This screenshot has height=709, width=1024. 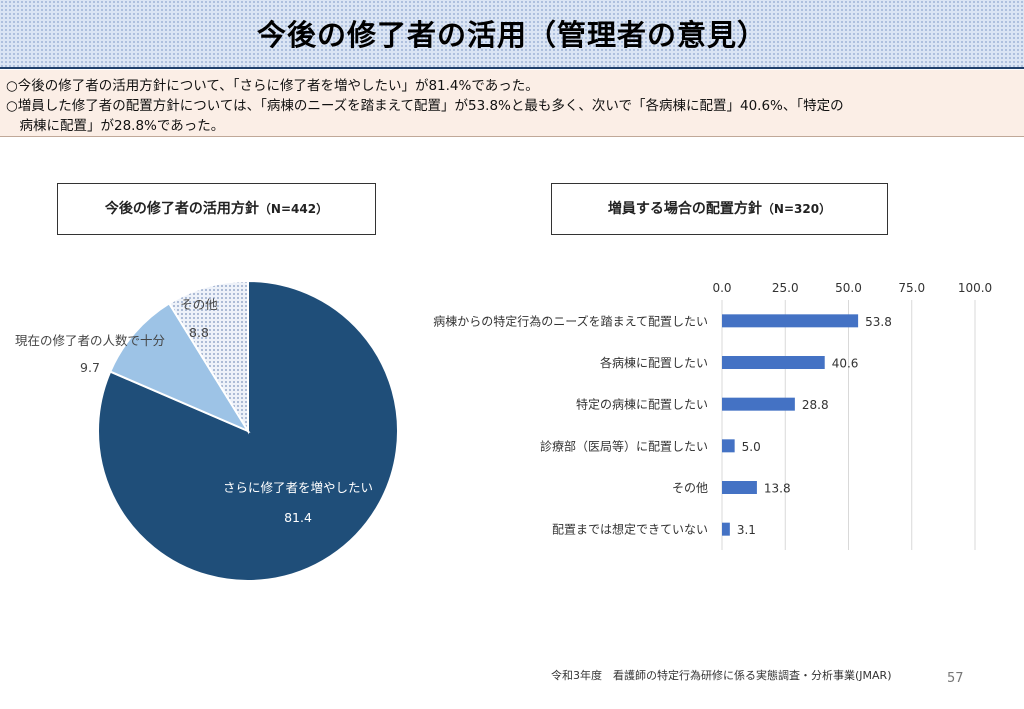 What do you see at coordinates (785, 288) in the screenshot?
I see `x-tick-label: 25.0` at bounding box center [785, 288].